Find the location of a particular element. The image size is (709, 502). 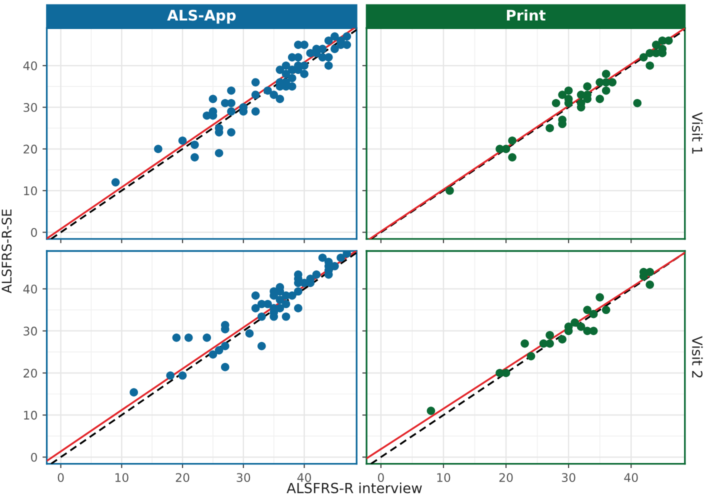

y2-axis-title: Visit 2 is located at coordinates (697, 357).